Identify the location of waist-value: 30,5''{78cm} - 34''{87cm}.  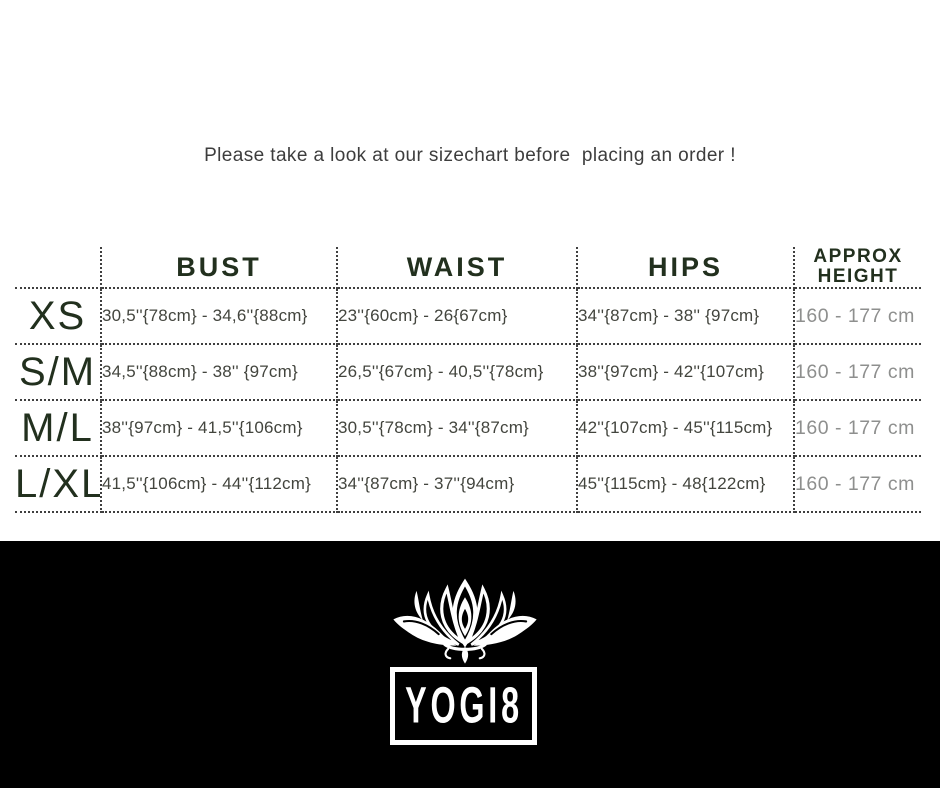
(457, 428).